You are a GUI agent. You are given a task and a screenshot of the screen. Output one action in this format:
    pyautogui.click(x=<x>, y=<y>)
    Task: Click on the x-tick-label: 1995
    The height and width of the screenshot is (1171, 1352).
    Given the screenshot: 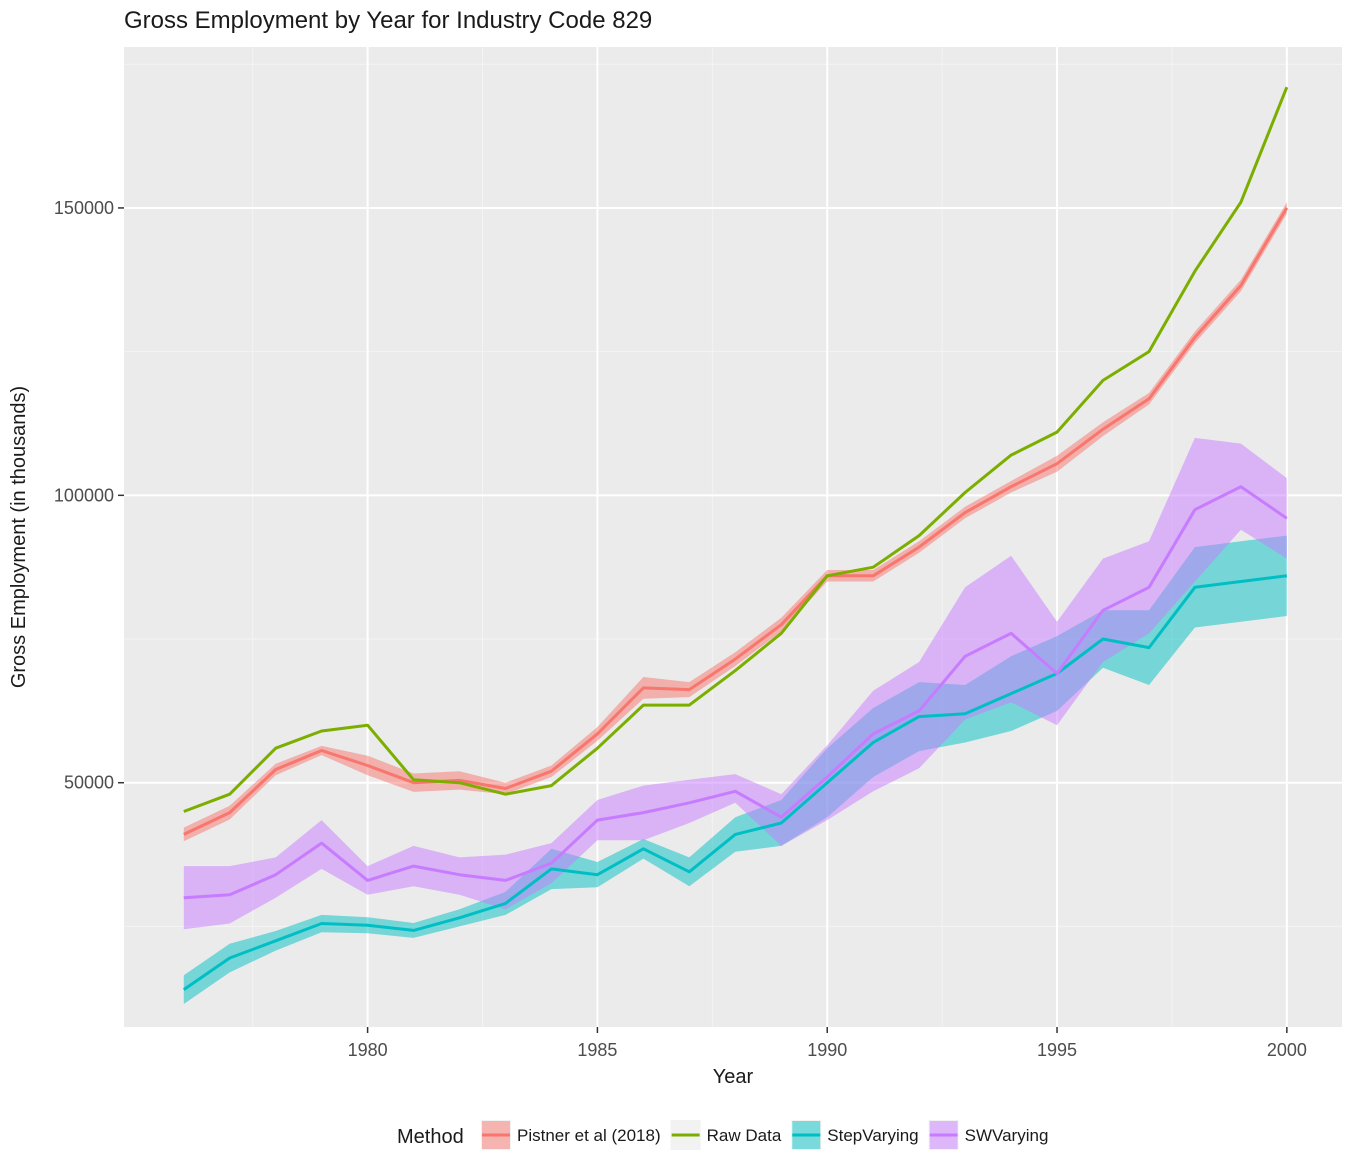 What is the action you would take?
    pyautogui.click(x=1057, y=1050)
    